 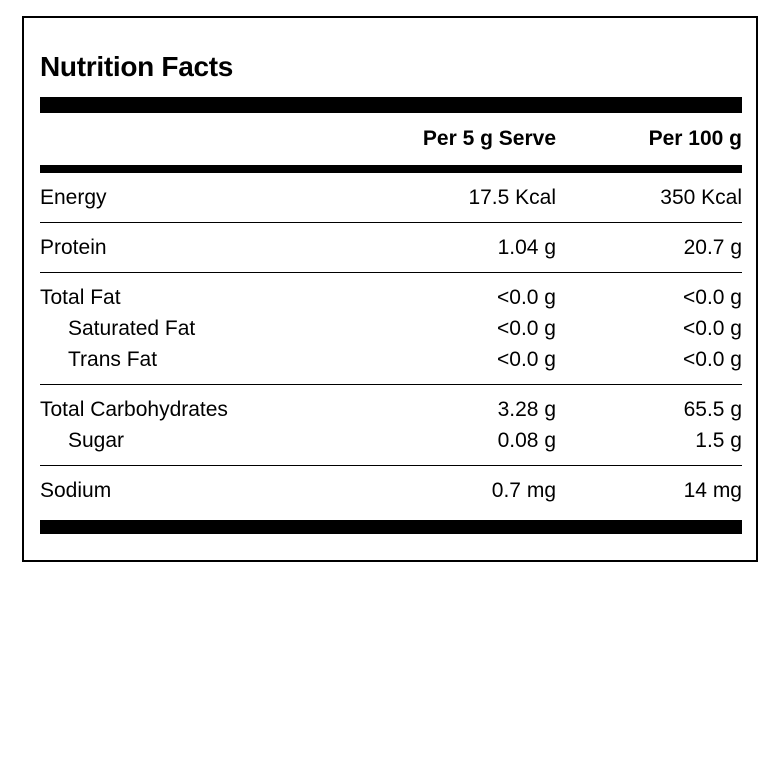 I want to click on nutrition-facts-title: Nutrition Facts, so click(x=137, y=66).